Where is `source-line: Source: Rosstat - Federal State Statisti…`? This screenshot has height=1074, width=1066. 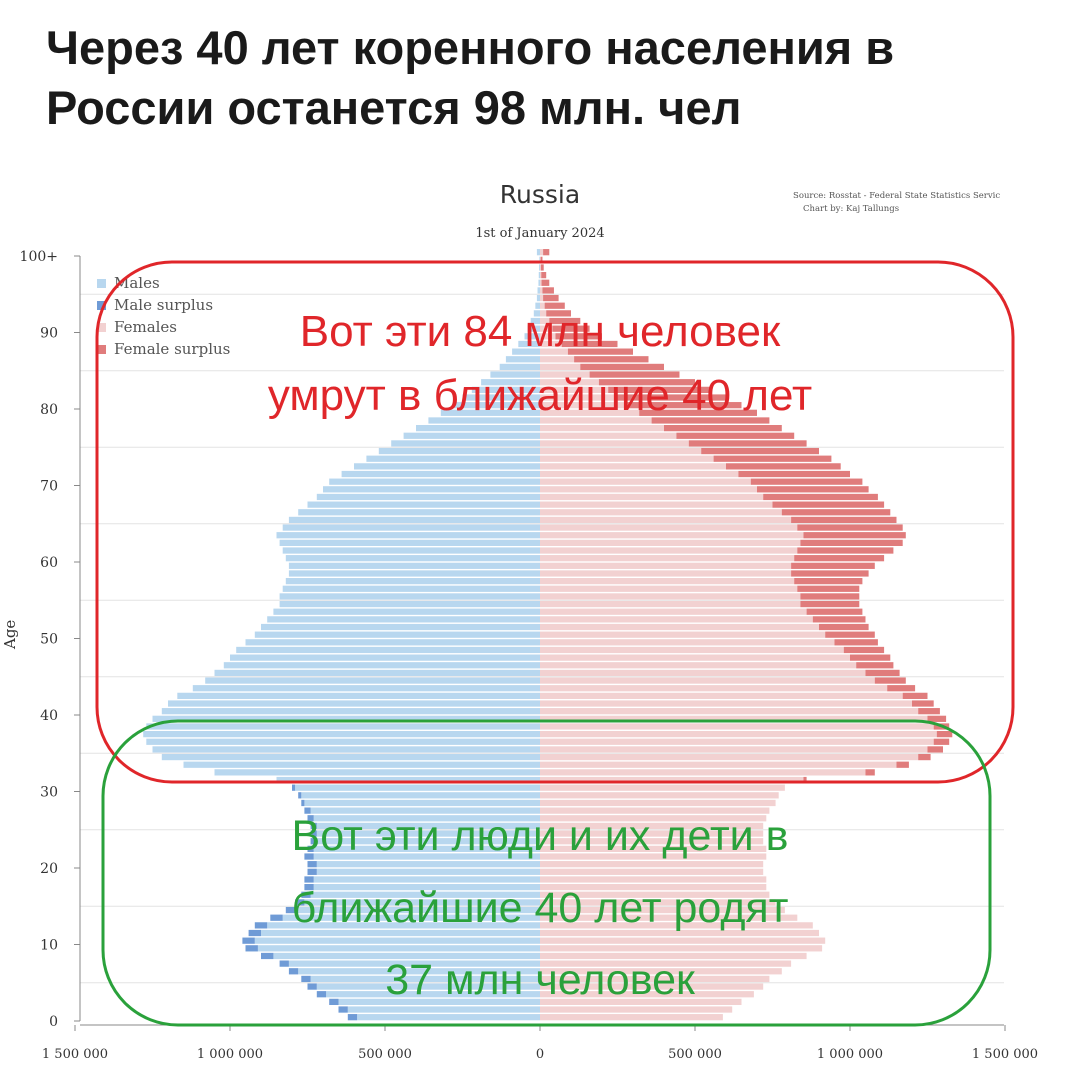
source-line: Source: Rosstat - Federal State Statisti… is located at coordinates (897, 196).